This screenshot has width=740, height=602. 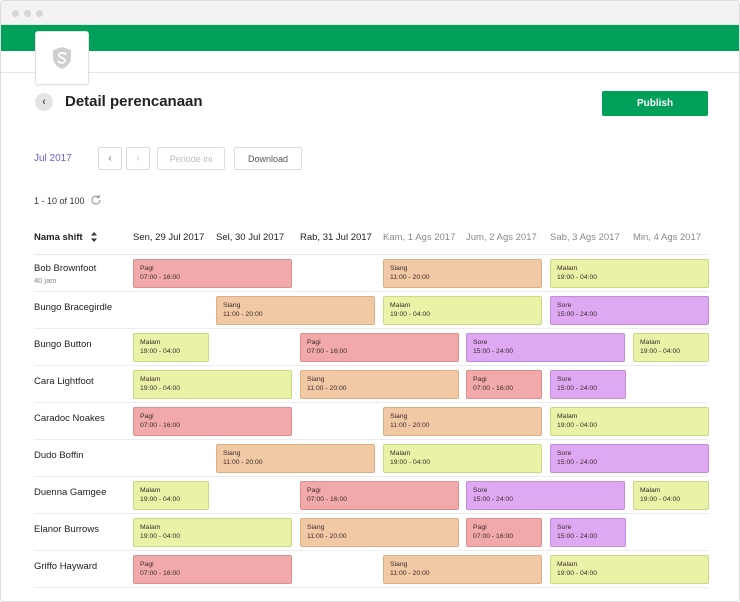 I want to click on employee-name: Bob Brownfoot, so click(x=65, y=268).